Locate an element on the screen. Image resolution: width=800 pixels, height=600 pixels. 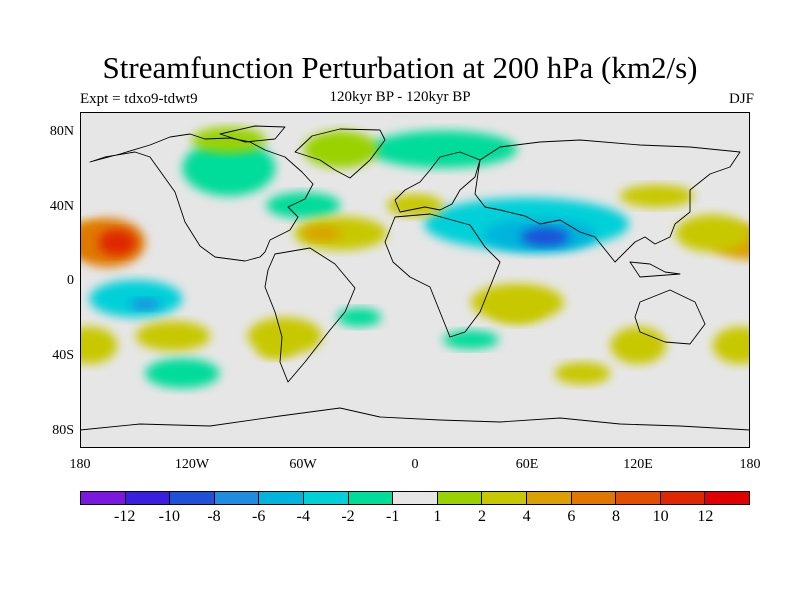
lon-tick-label: 0 is located at coordinates (415, 464).